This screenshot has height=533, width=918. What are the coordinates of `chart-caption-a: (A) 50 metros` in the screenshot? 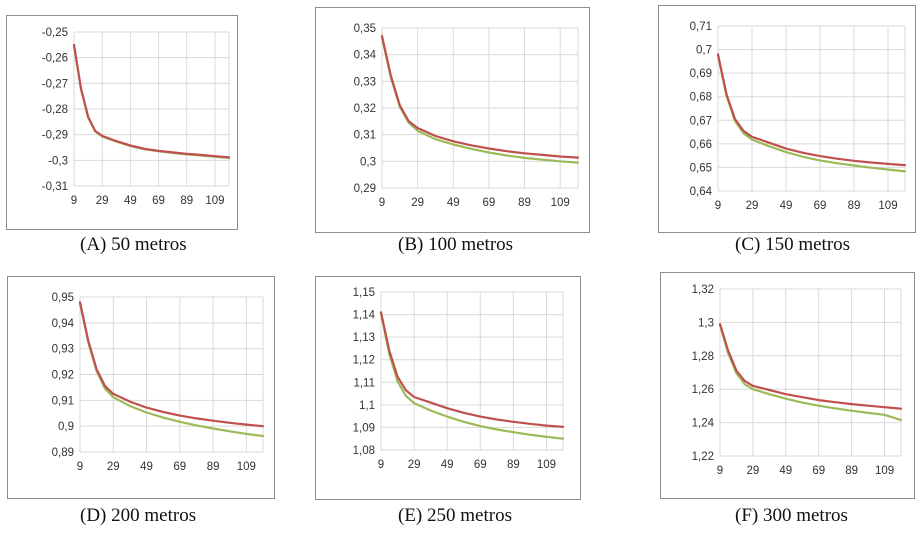 It's located at (133, 244).